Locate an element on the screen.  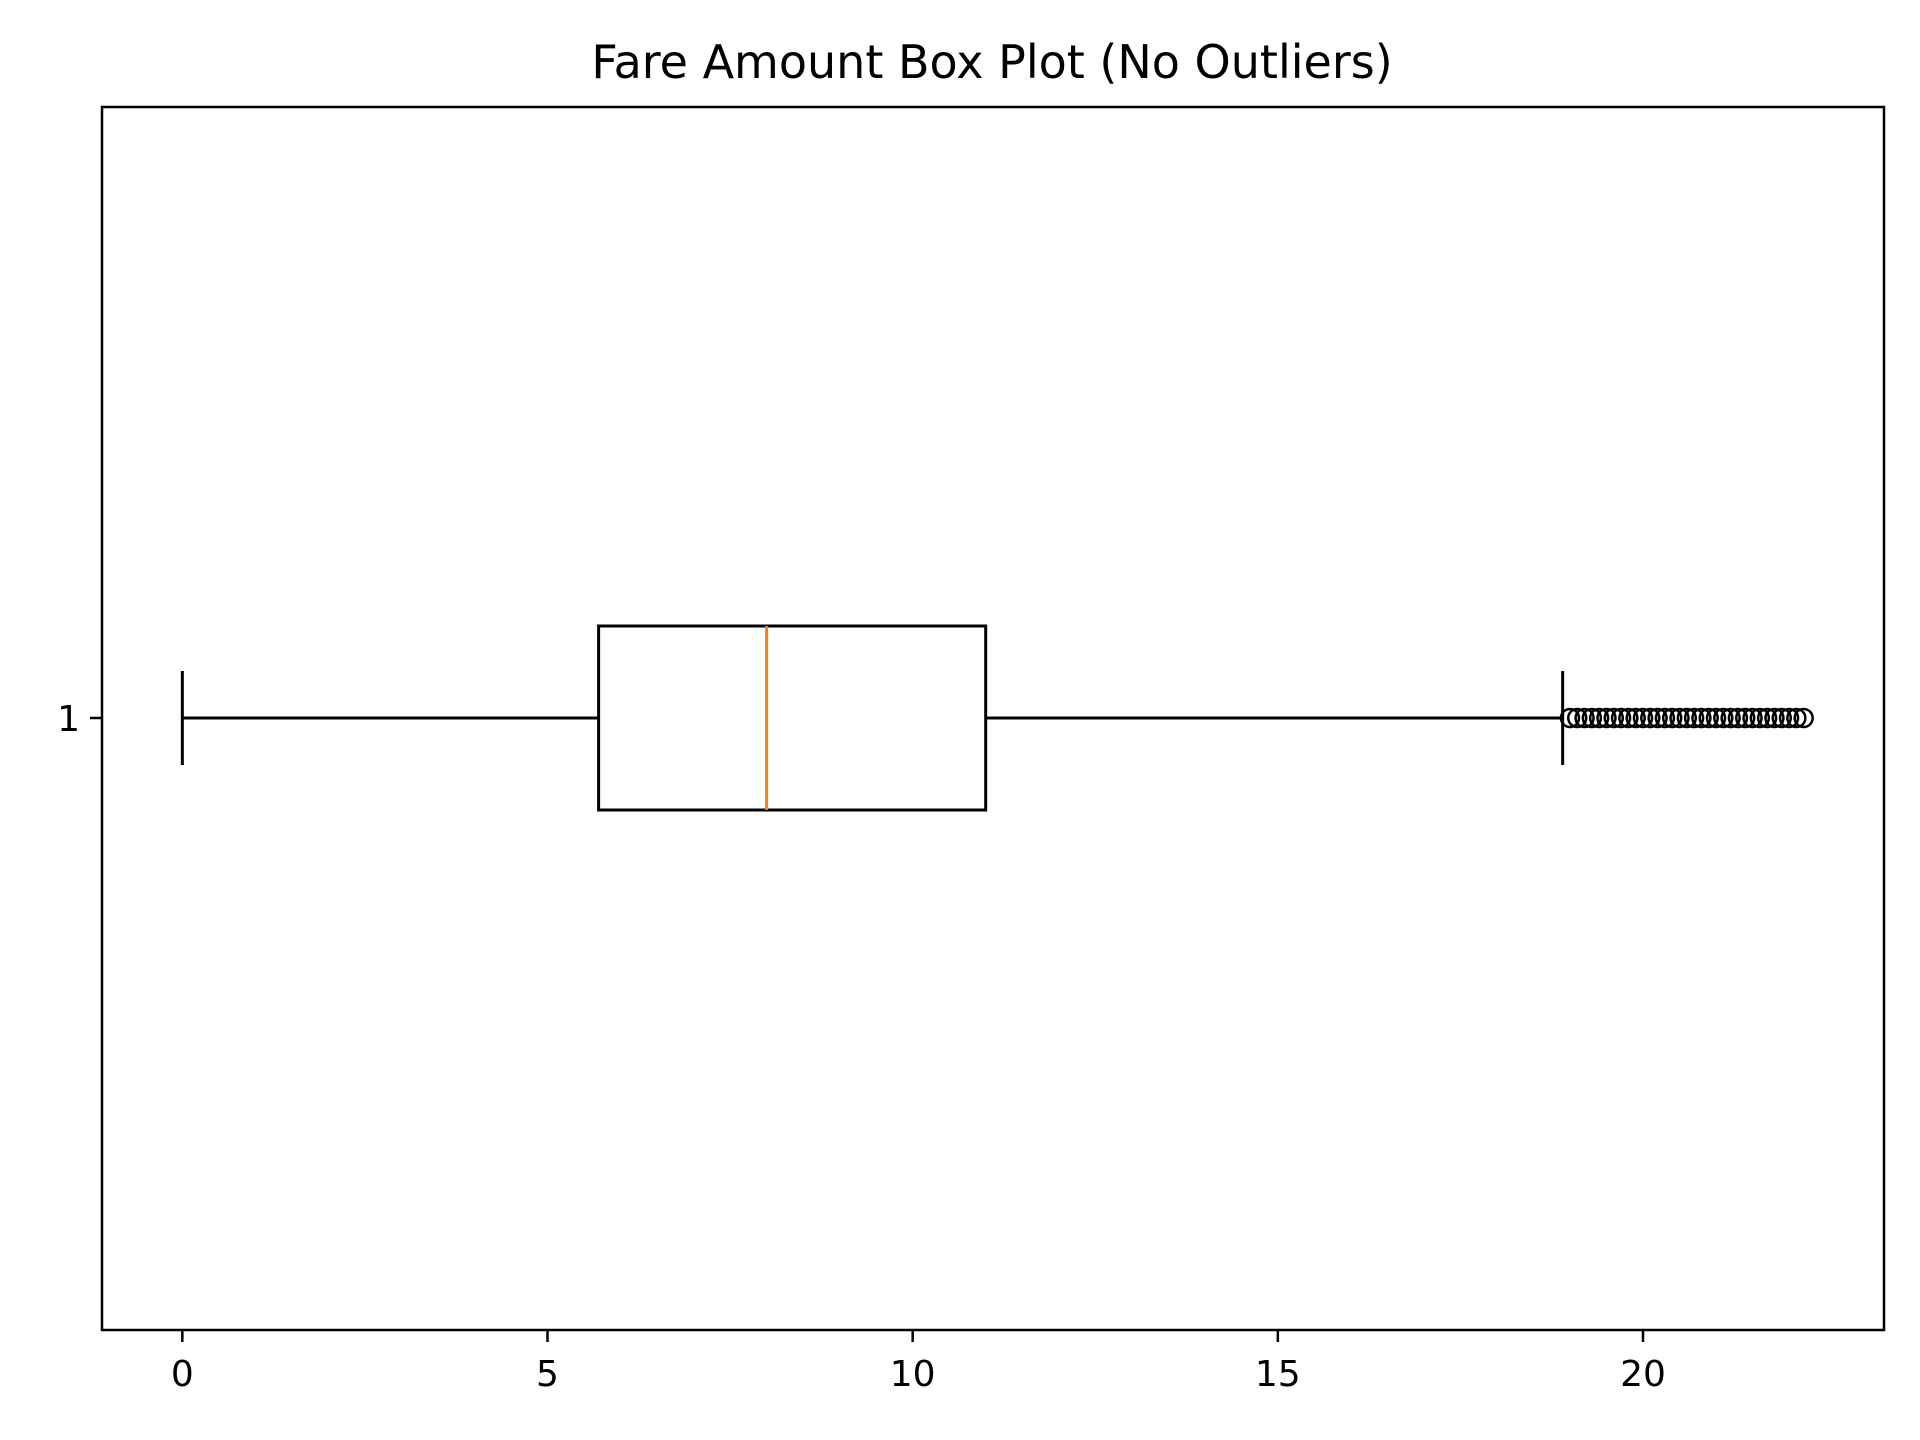
x-tick-label: 5 is located at coordinates (547, 1374).